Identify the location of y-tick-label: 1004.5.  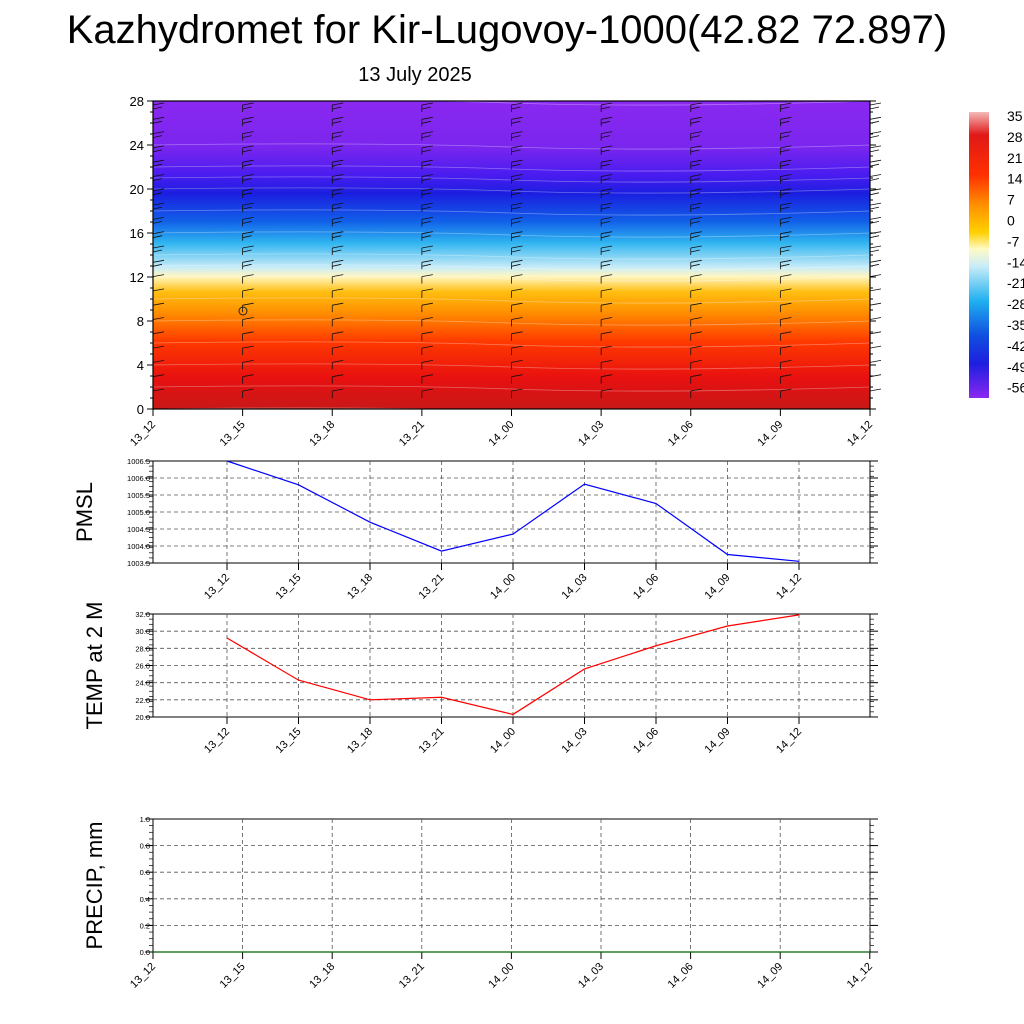
(138, 529).